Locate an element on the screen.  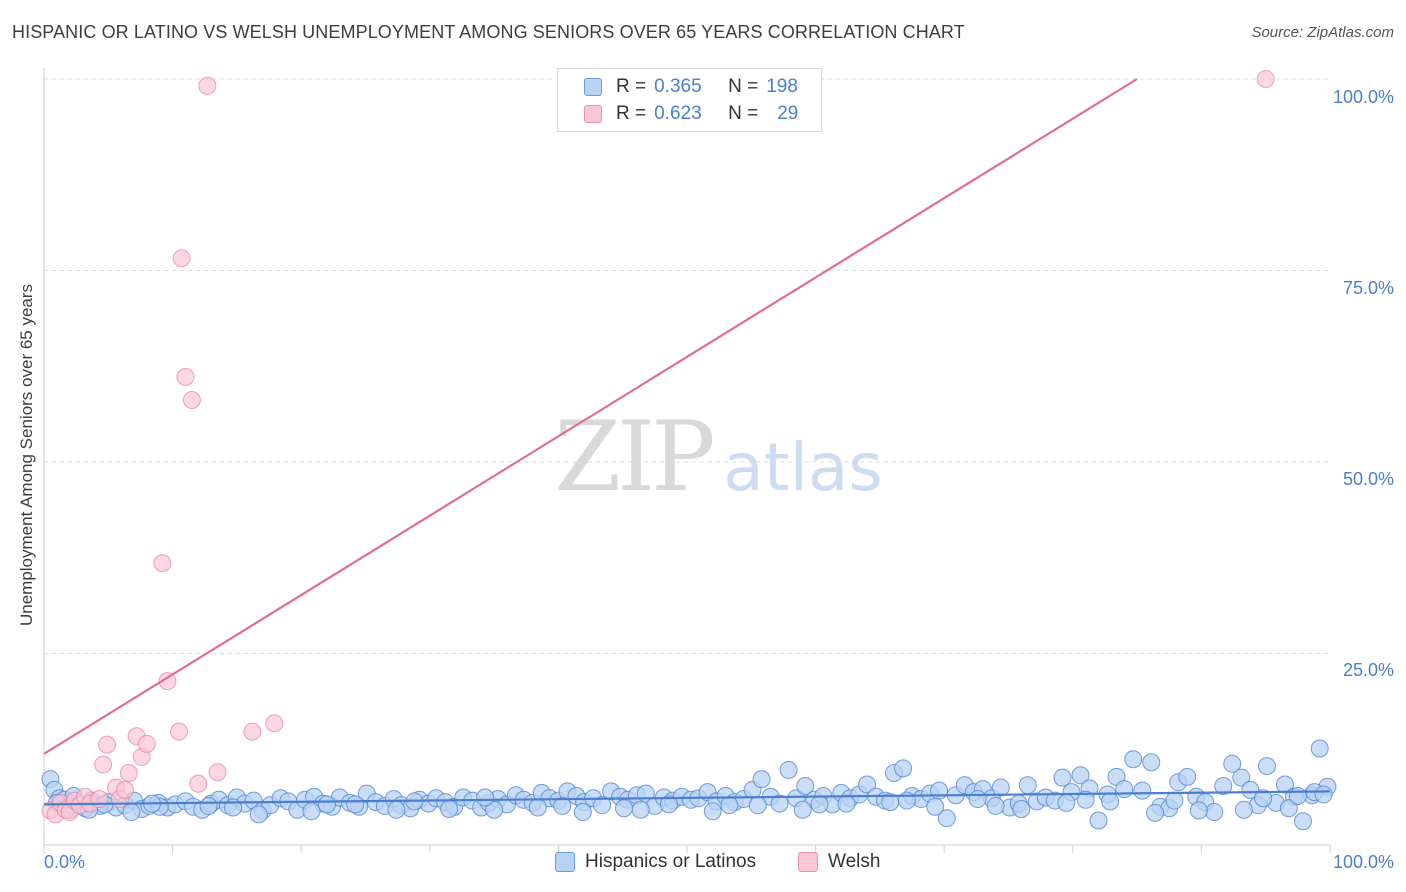
bottom-legend-swatch-hispanic is located at coordinates (565, 862).